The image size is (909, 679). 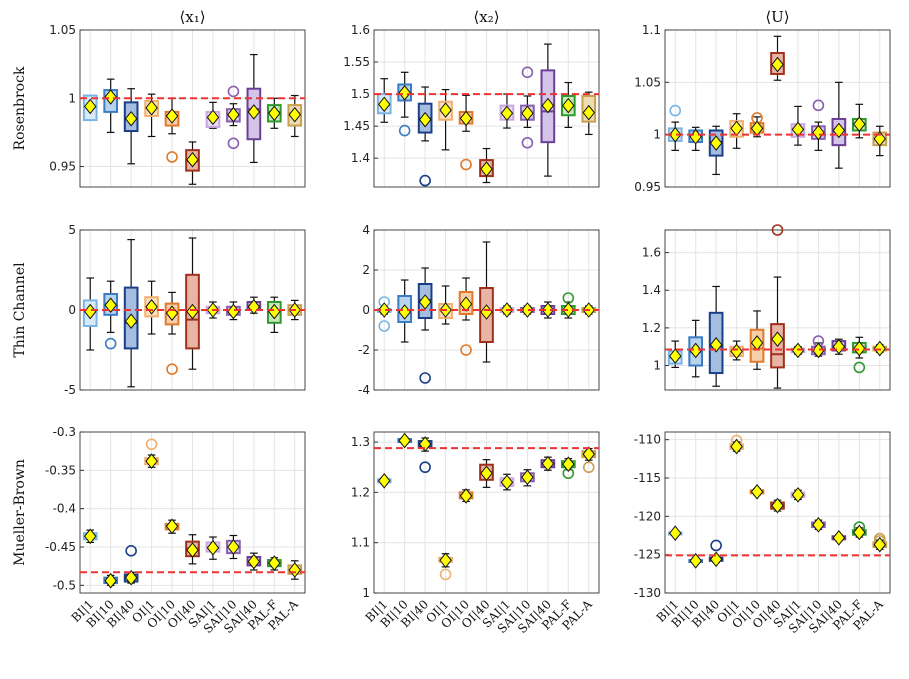 What do you see at coordinates (356, 62) in the screenshot?
I see `y-tick-label: 1.55` at bounding box center [356, 62].